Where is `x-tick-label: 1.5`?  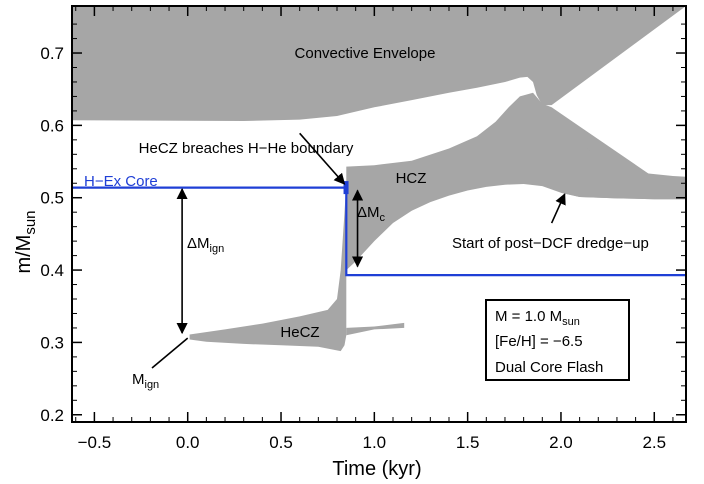
x-tick-label: 1.5 is located at coordinates (468, 442).